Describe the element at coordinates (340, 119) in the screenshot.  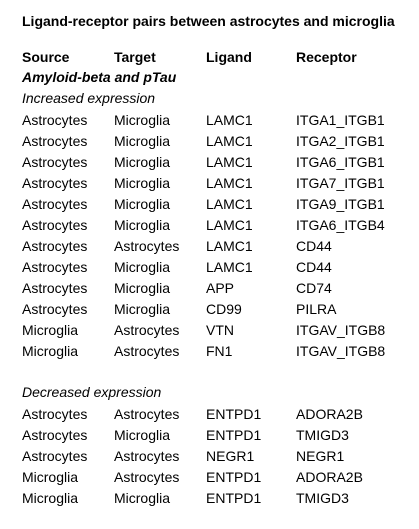
I see `cell-receptor: ITGA1_ITGB1` at that location.